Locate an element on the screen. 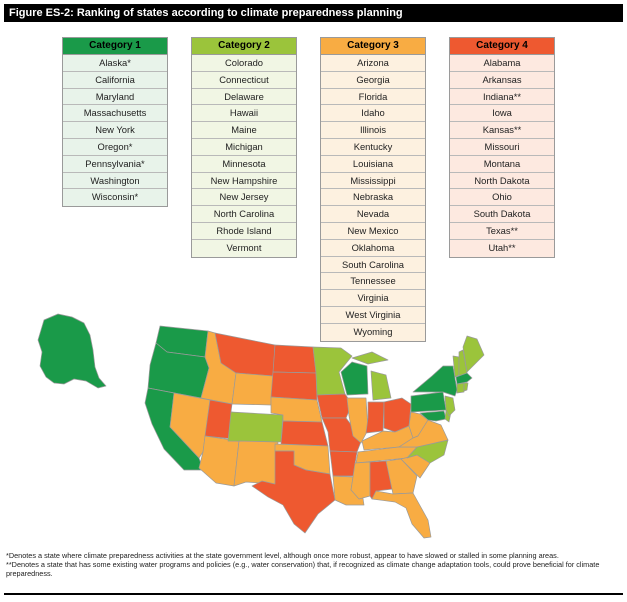  state-entry: Rhode Island is located at coordinates (244, 231).